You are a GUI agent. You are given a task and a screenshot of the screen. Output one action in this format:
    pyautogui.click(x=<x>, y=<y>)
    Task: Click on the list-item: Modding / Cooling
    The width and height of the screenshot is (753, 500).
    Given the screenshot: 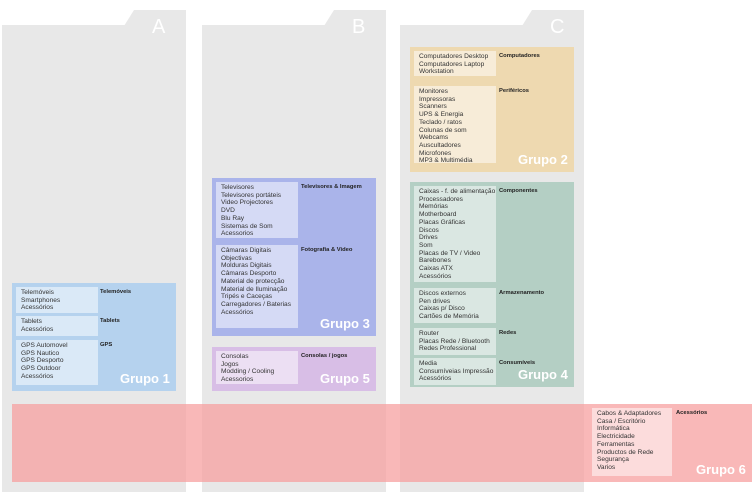 What is the action you would take?
    pyautogui.click(x=248, y=372)
    